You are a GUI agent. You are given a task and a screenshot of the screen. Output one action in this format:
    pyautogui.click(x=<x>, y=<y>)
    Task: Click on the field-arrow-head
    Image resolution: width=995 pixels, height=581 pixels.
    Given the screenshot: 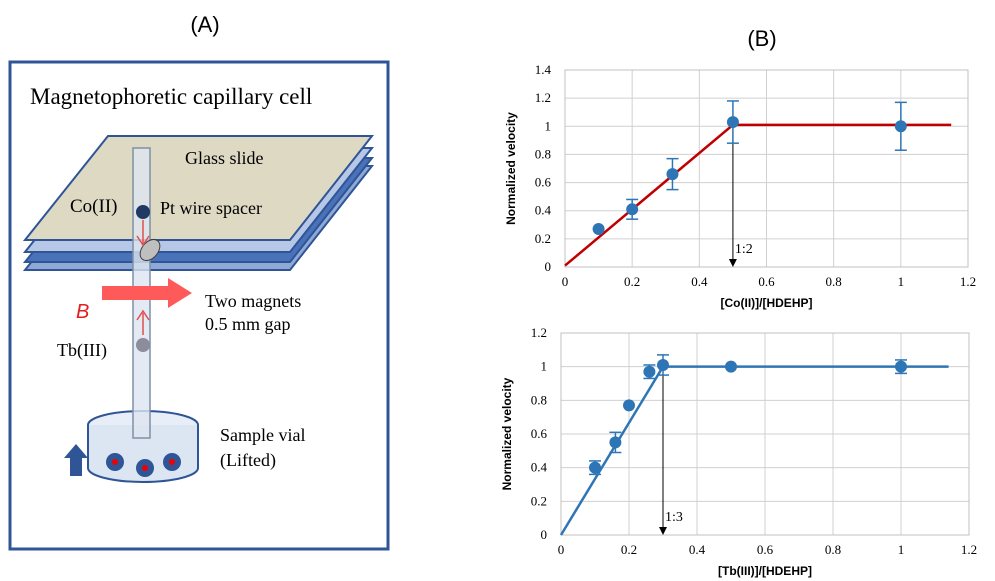 What is the action you would take?
    pyautogui.click(x=180, y=293)
    